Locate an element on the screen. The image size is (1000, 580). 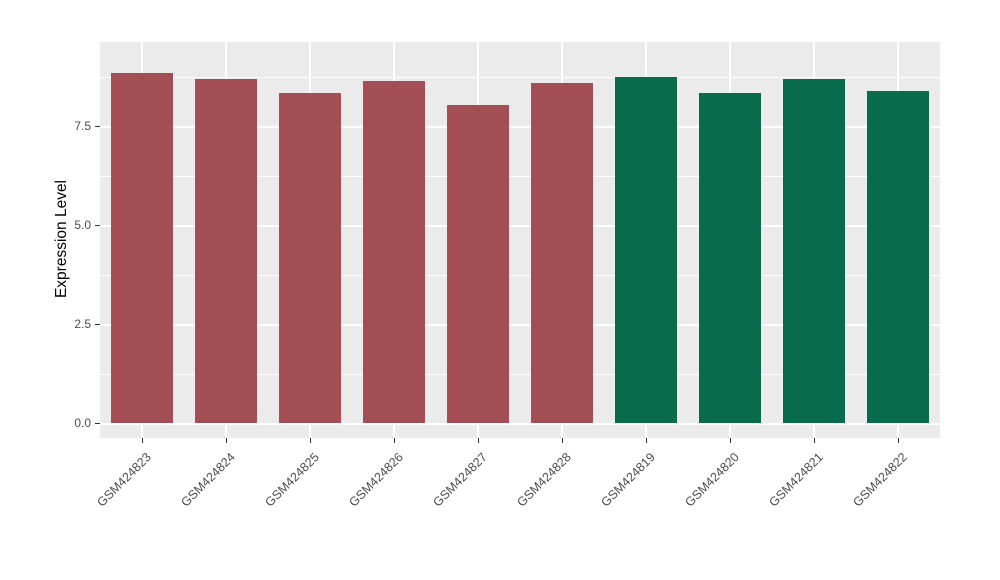
y-tick-label: 7.5 is located at coordinates (82, 126).